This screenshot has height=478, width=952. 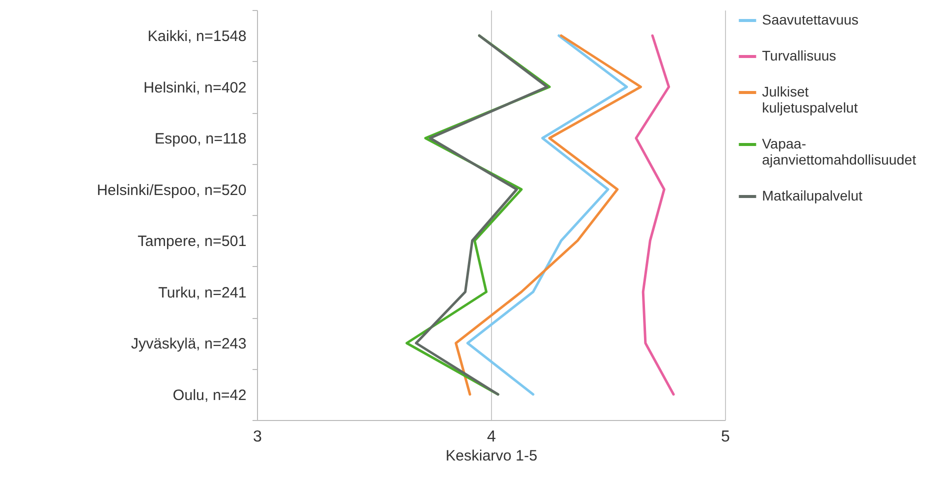 What do you see at coordinates (171, 190) in the screenshot?
I see `y-tick-label: Helsinki/Espoo, n=520` at bounding box center [171, 190].